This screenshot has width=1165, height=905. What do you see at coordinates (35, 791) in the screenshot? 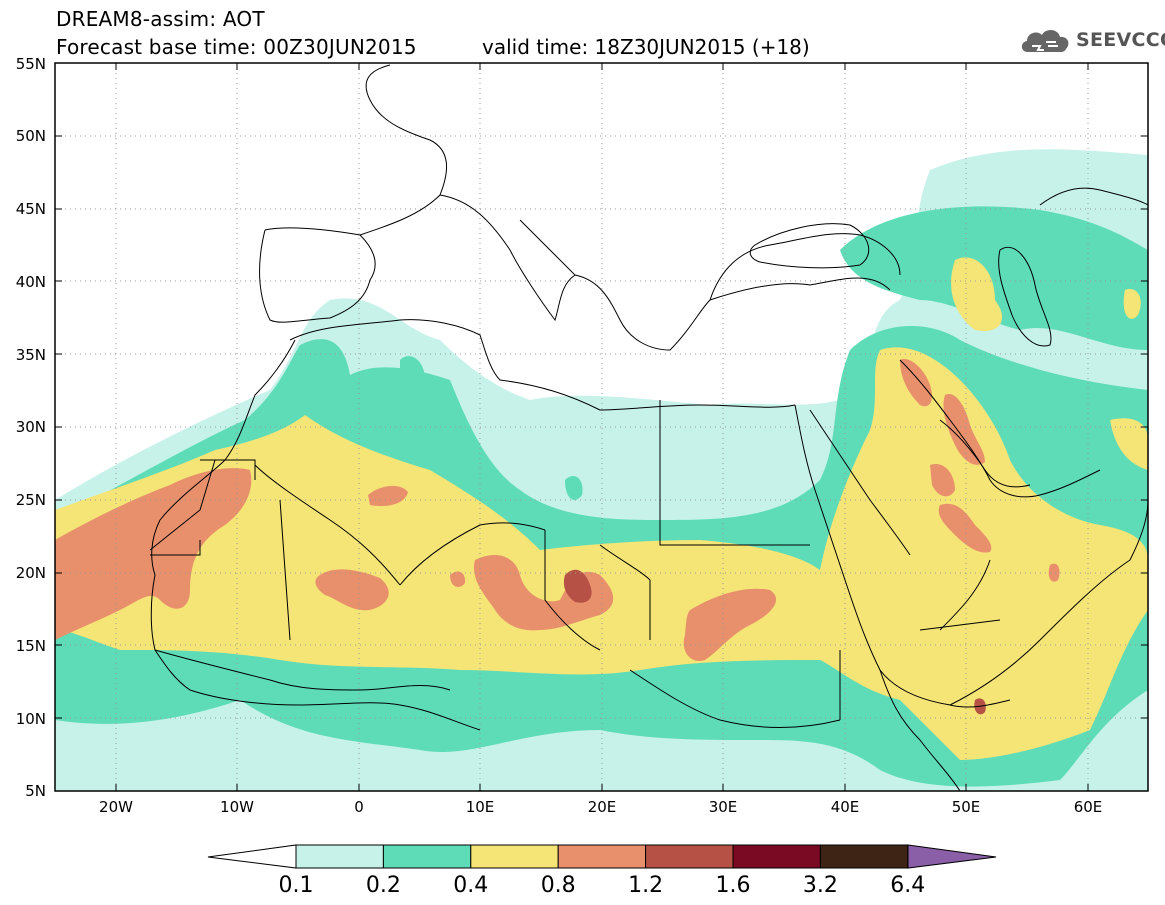
I see `lat-label: 5N` at bounding box center [35, 791].